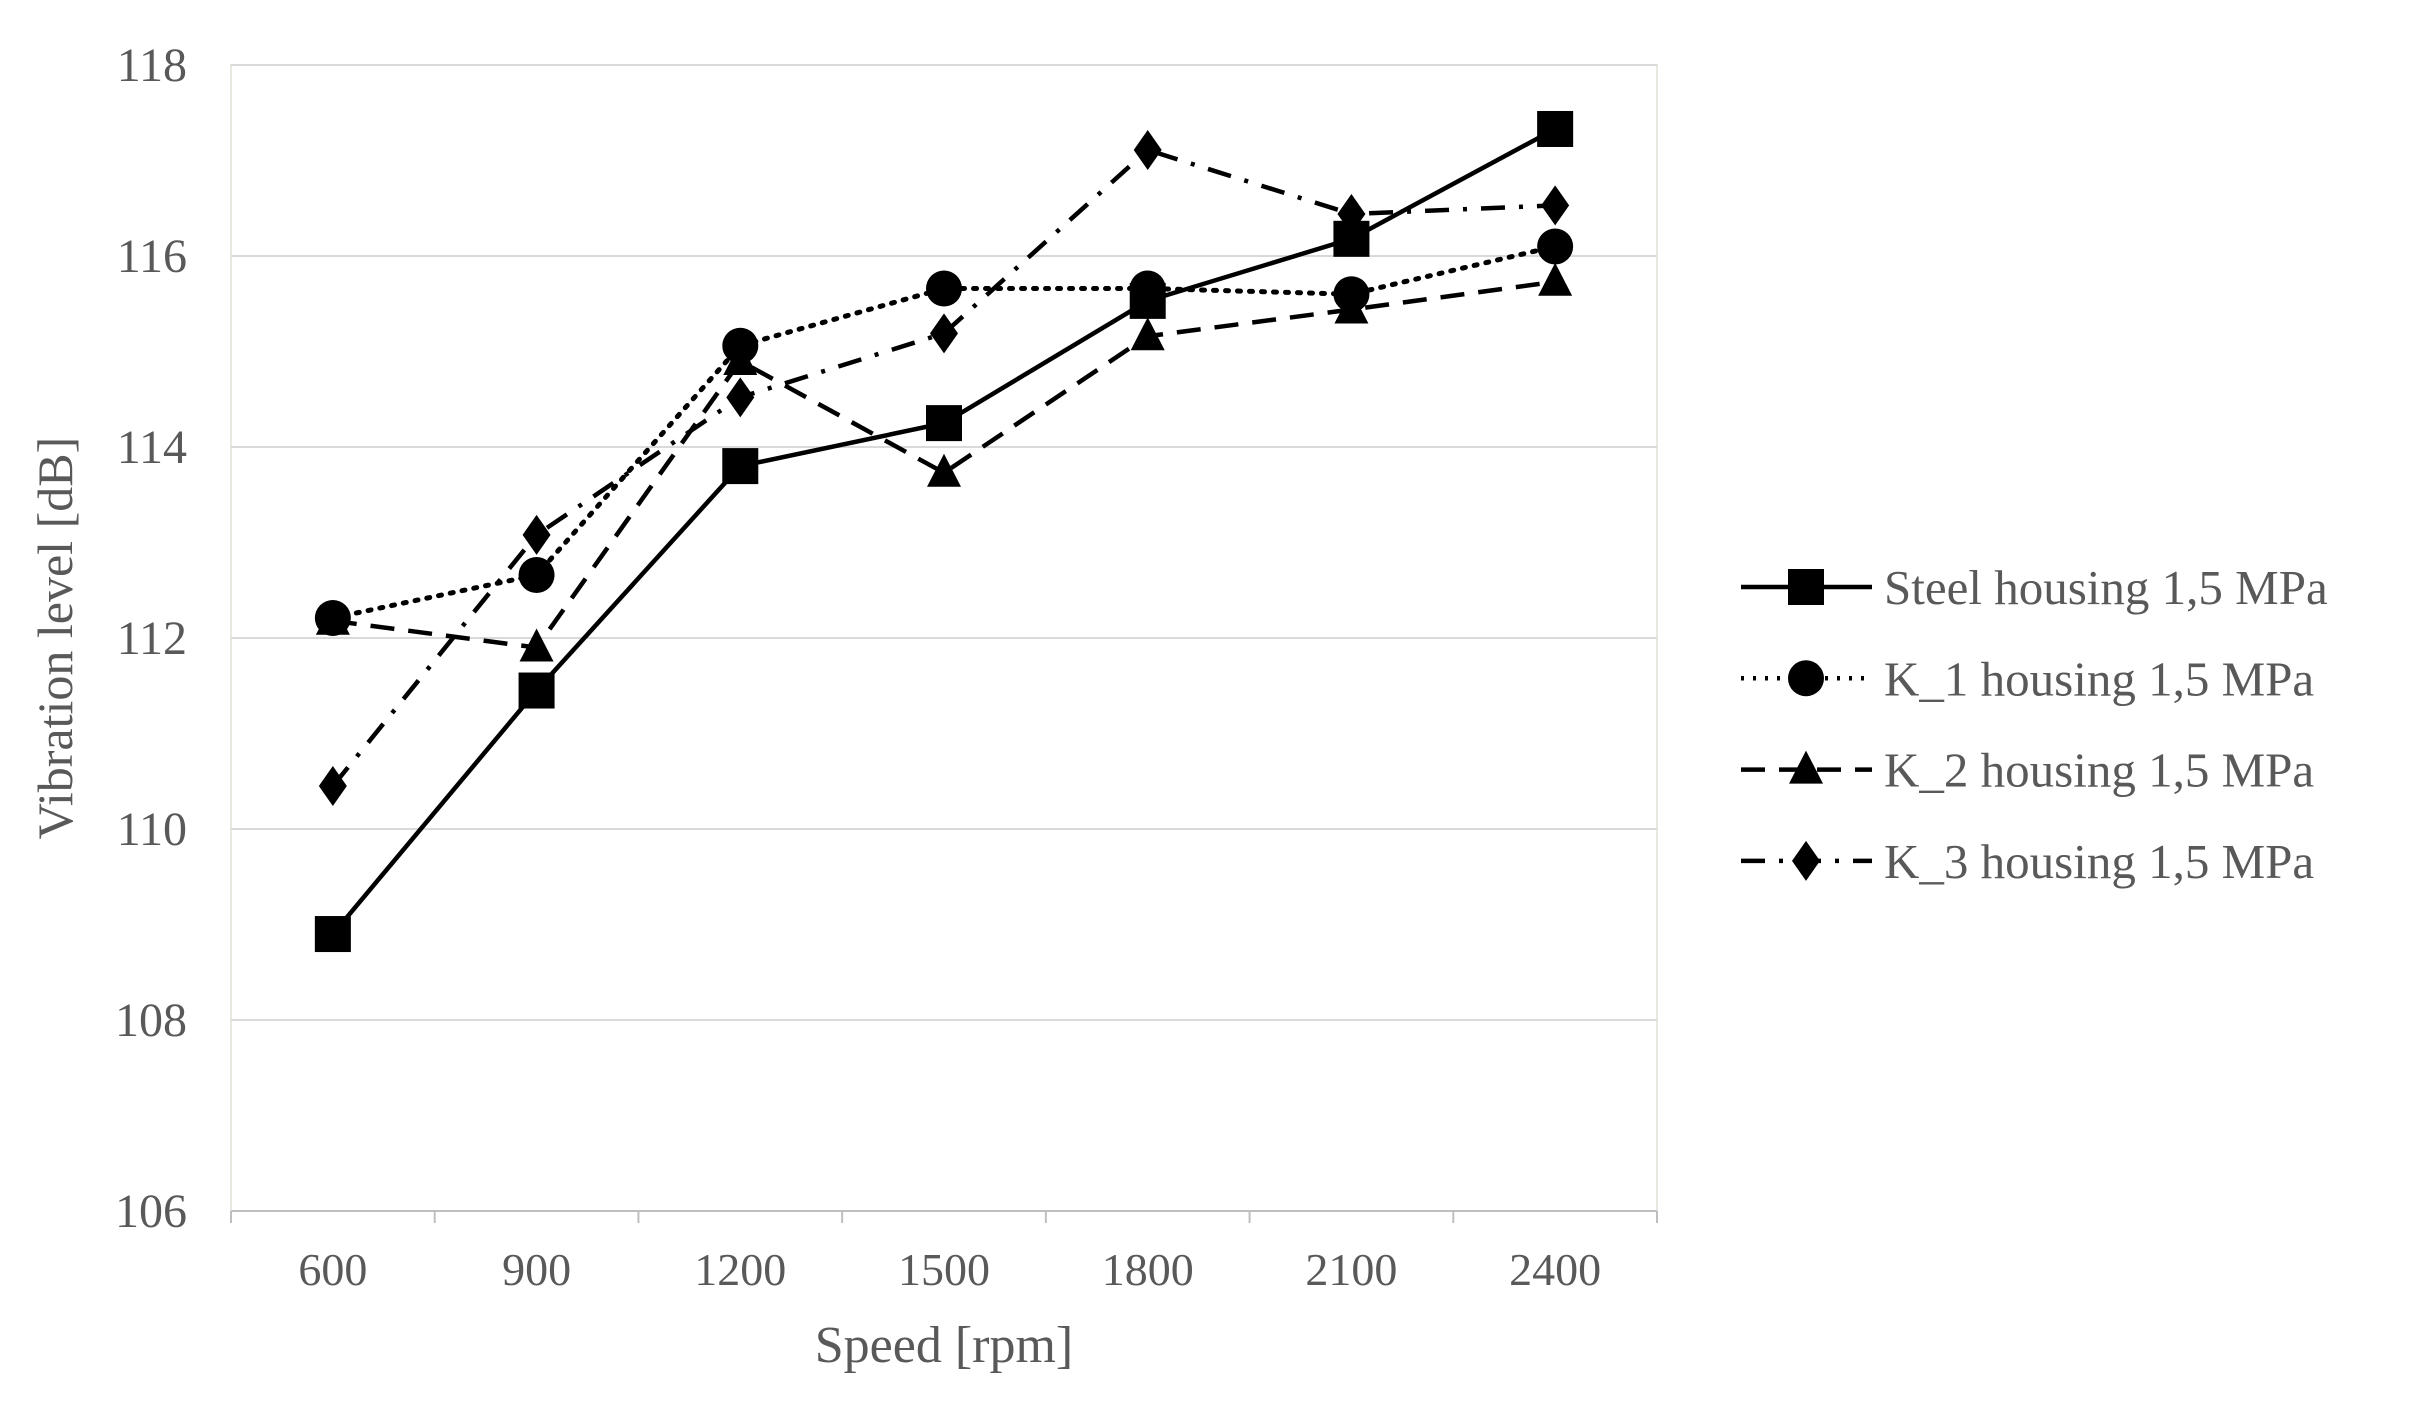 This screenshot has height=1412, width=2416. What do you see at coordinates (944, 1345) in the screenshot?
I see `x-axis-label: Speed [rpm]` at bounding box center [944, 1345].